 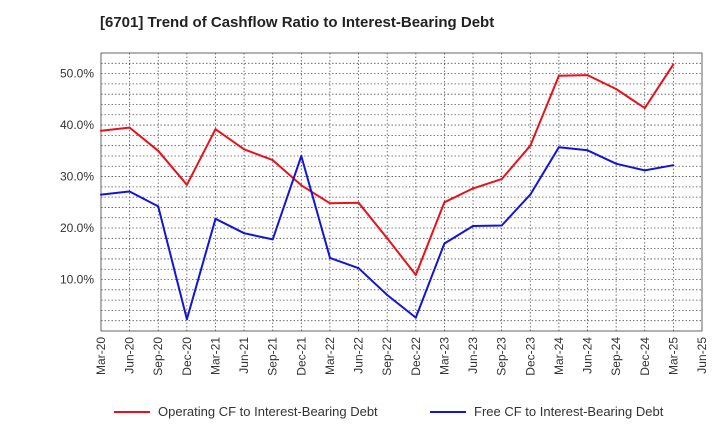 I want to click on x-tick-label: Sep-23, so click(x=502, y=356).